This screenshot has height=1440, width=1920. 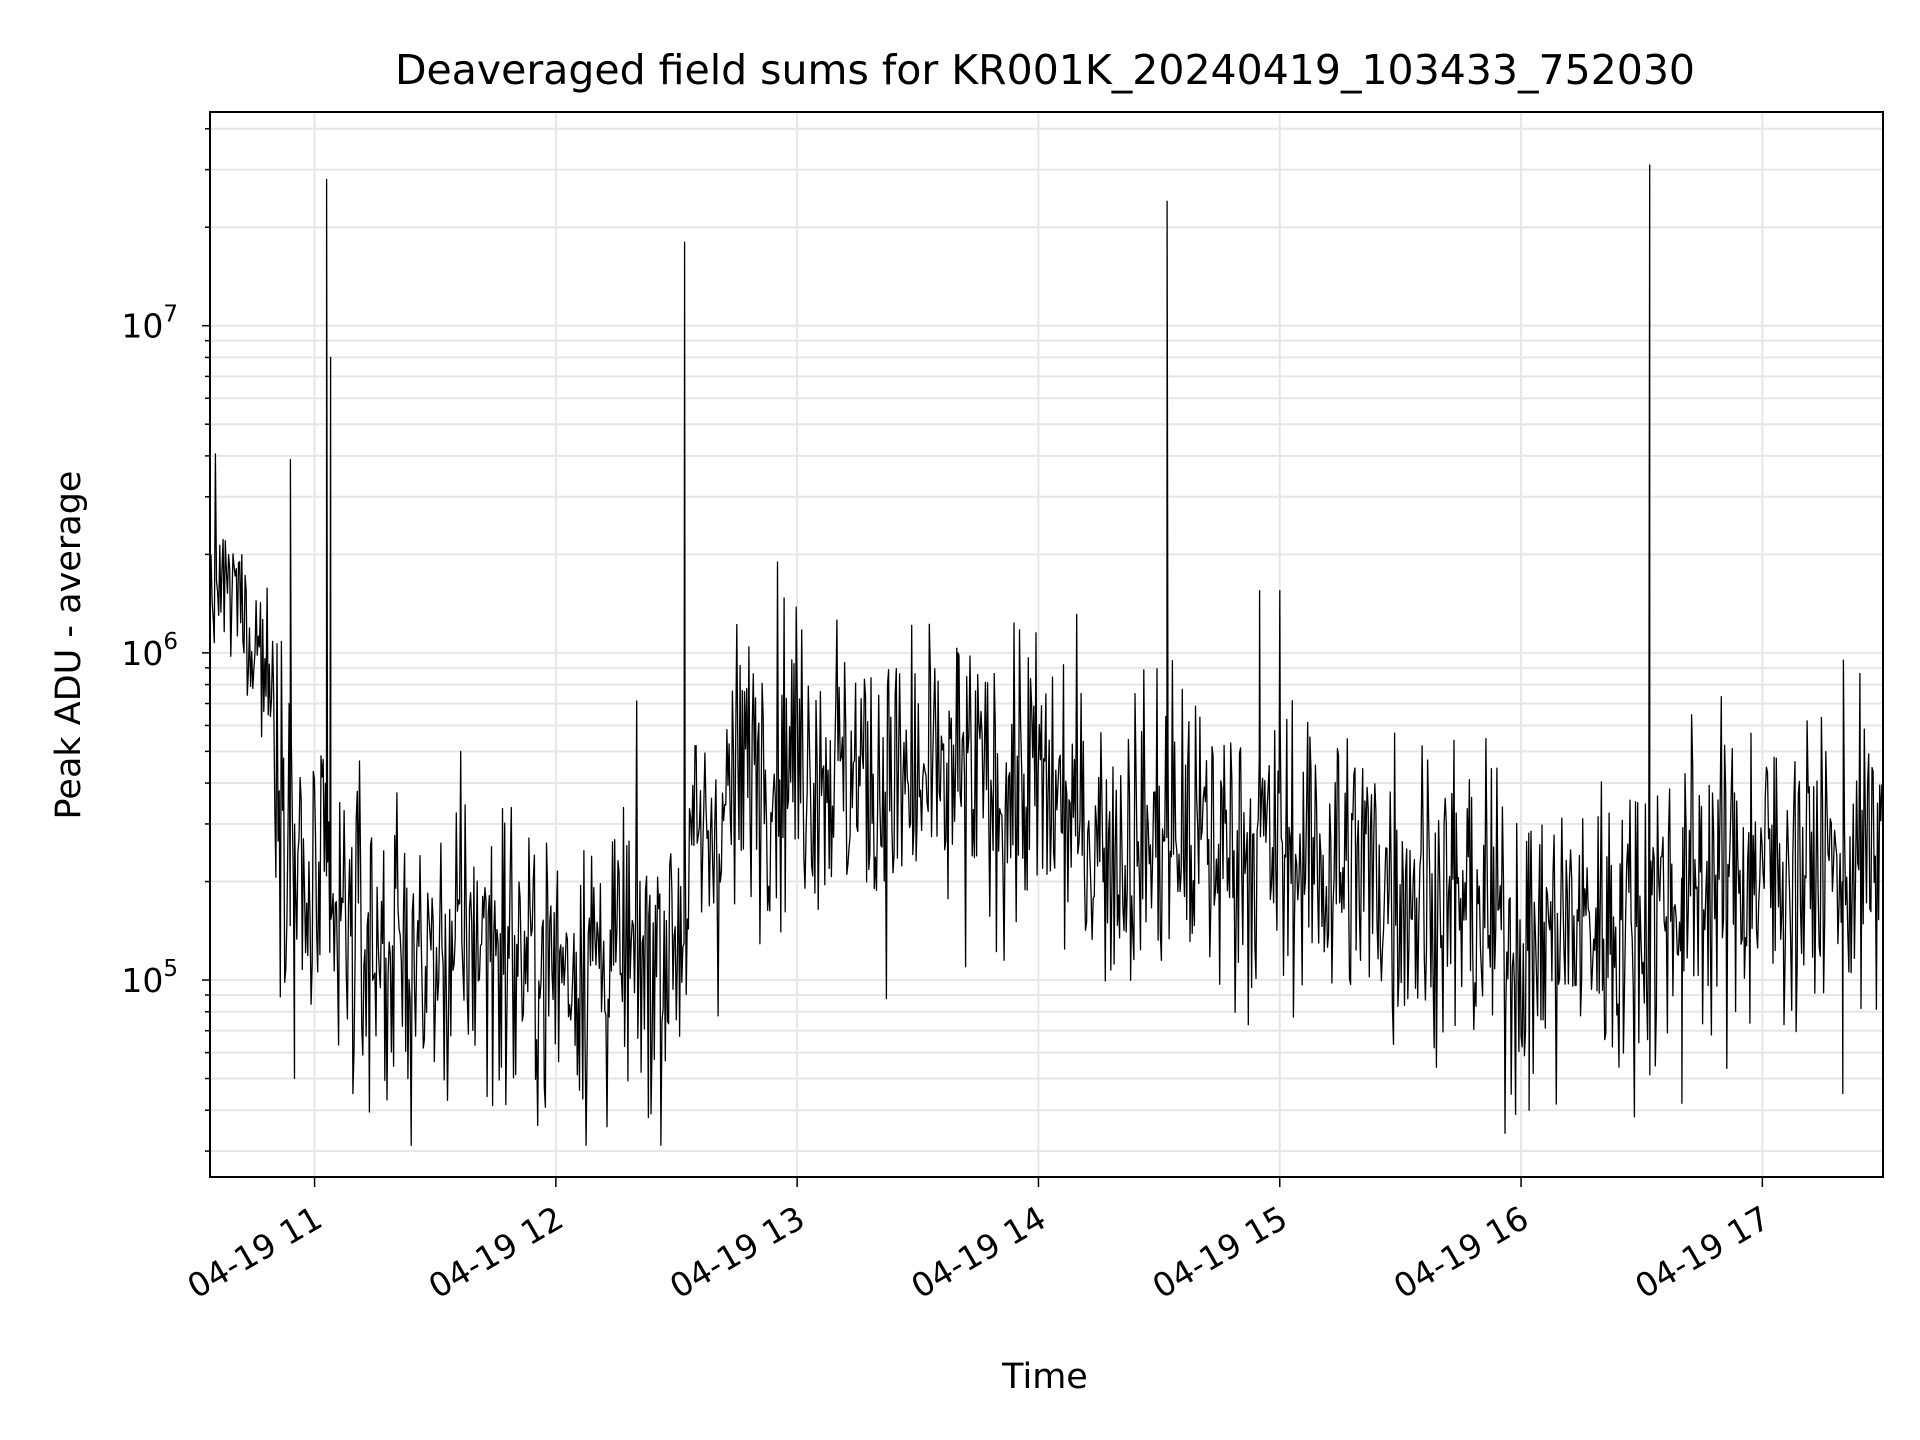 I want to click on y-tick-label: 10⁵, so click(x=149, y=978).